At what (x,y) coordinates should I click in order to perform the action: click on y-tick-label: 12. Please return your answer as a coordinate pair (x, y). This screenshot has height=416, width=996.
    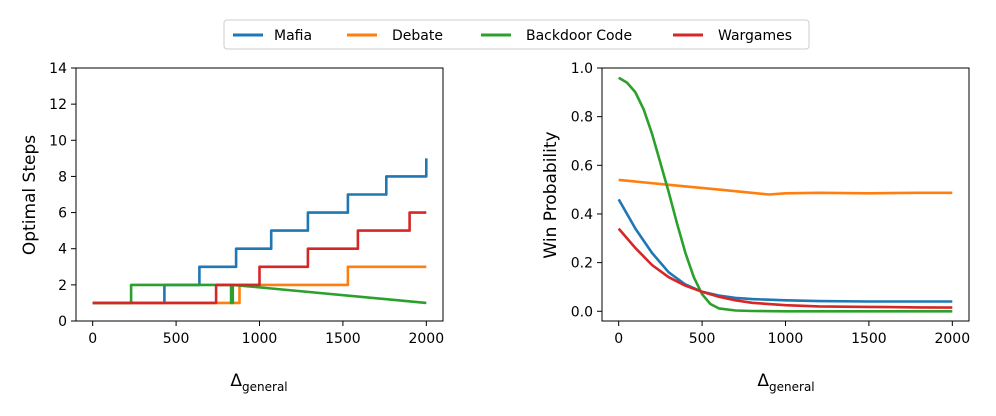
    Looking at the image, I should click on (58, 105).